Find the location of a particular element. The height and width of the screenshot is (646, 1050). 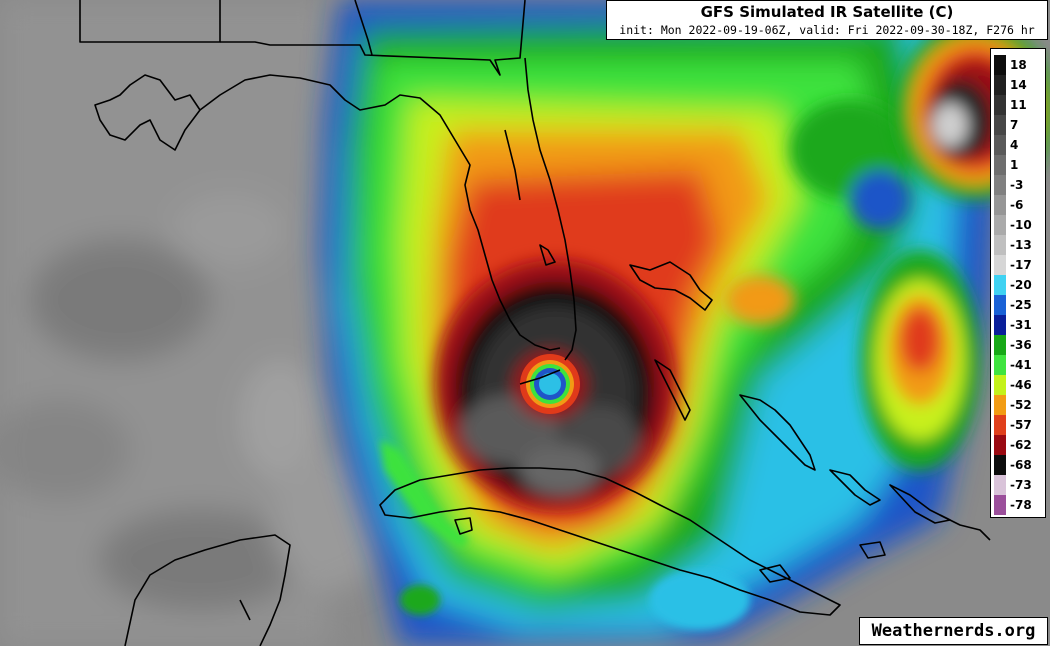

colorbar-label: 18 is located at coordinates (1018, 65).